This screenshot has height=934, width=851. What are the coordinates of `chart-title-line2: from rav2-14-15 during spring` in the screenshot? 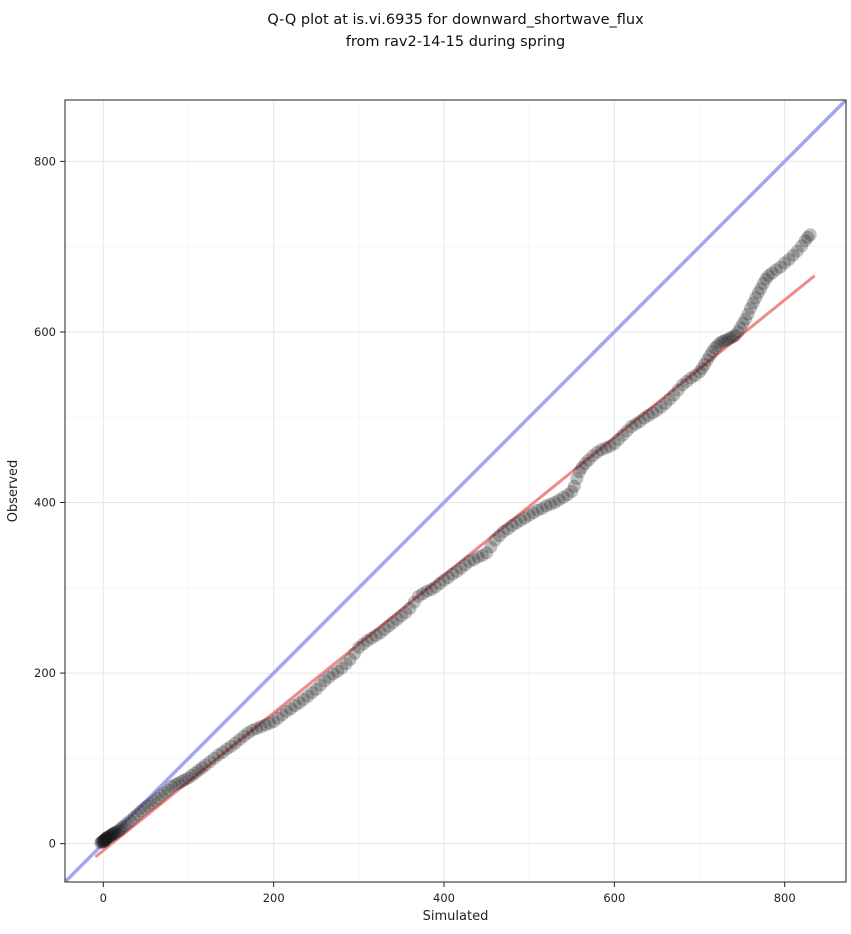 It's located at (455, 41).